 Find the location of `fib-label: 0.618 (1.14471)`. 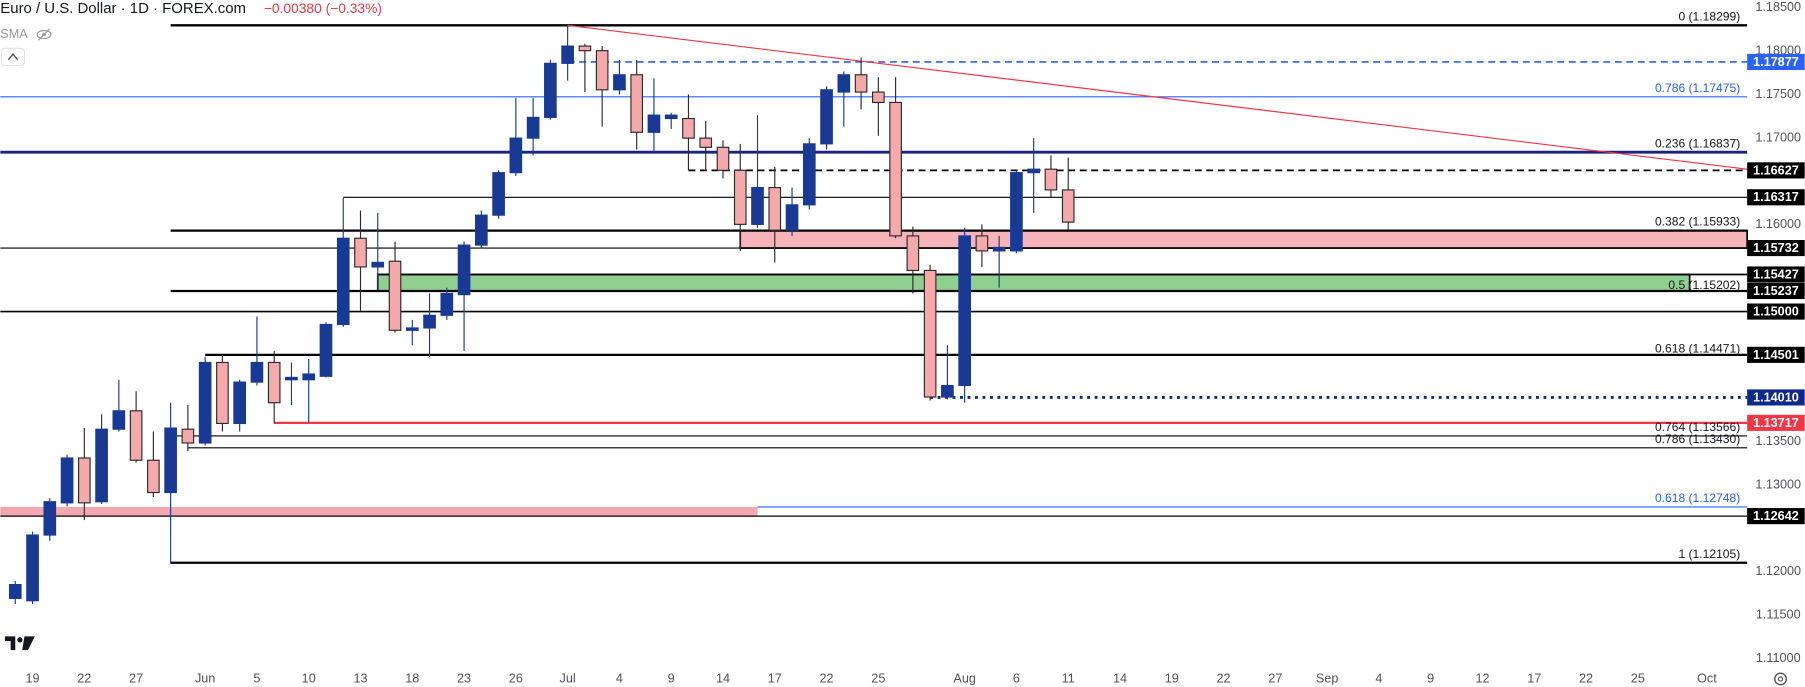

fib-label: 0.618 (1.14471) is located at coordinates (1697, 349).